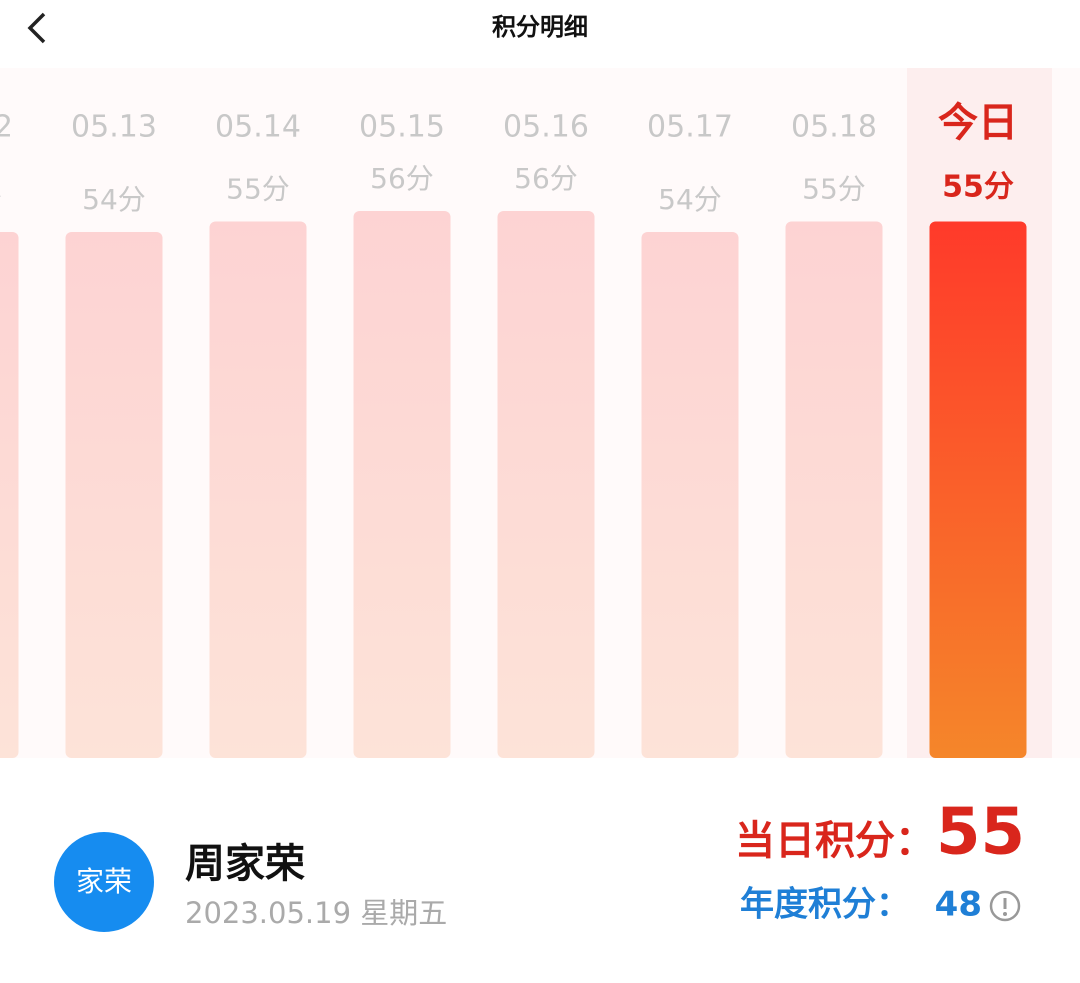  What do you see at coordinates (825, 905) in the screenshot?
I see `annual-label: 年度积分：` at bounding box center [825, 905].